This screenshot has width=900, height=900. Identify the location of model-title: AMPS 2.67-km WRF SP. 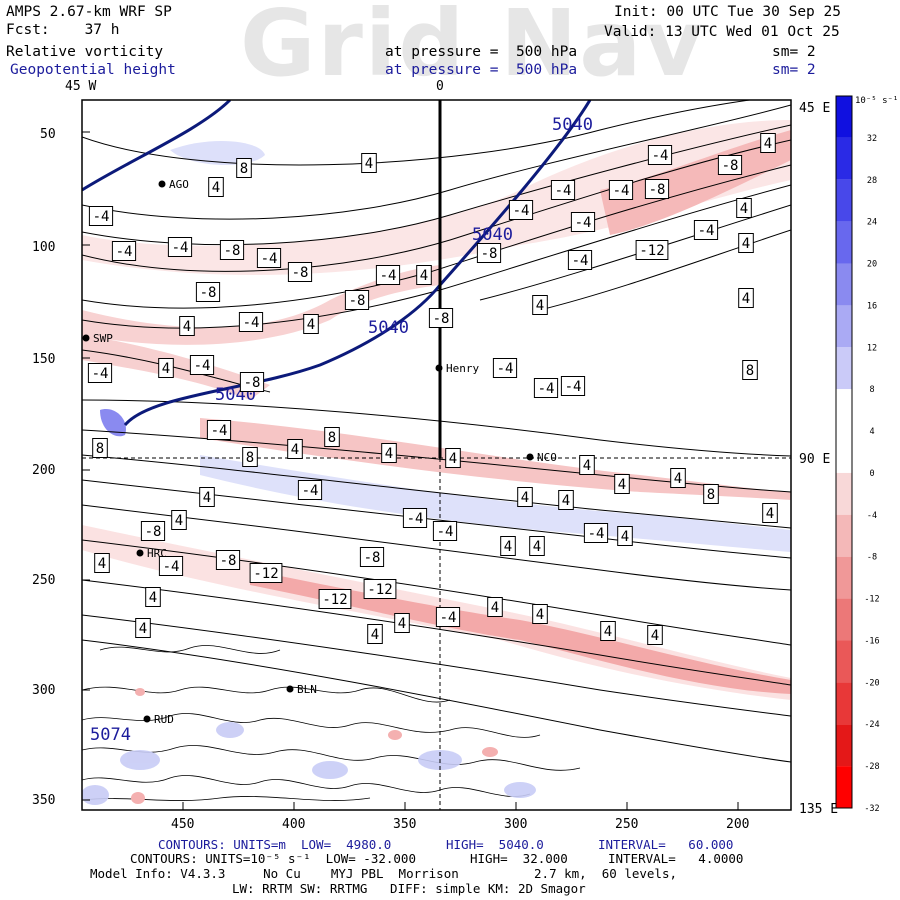
(89, 12).